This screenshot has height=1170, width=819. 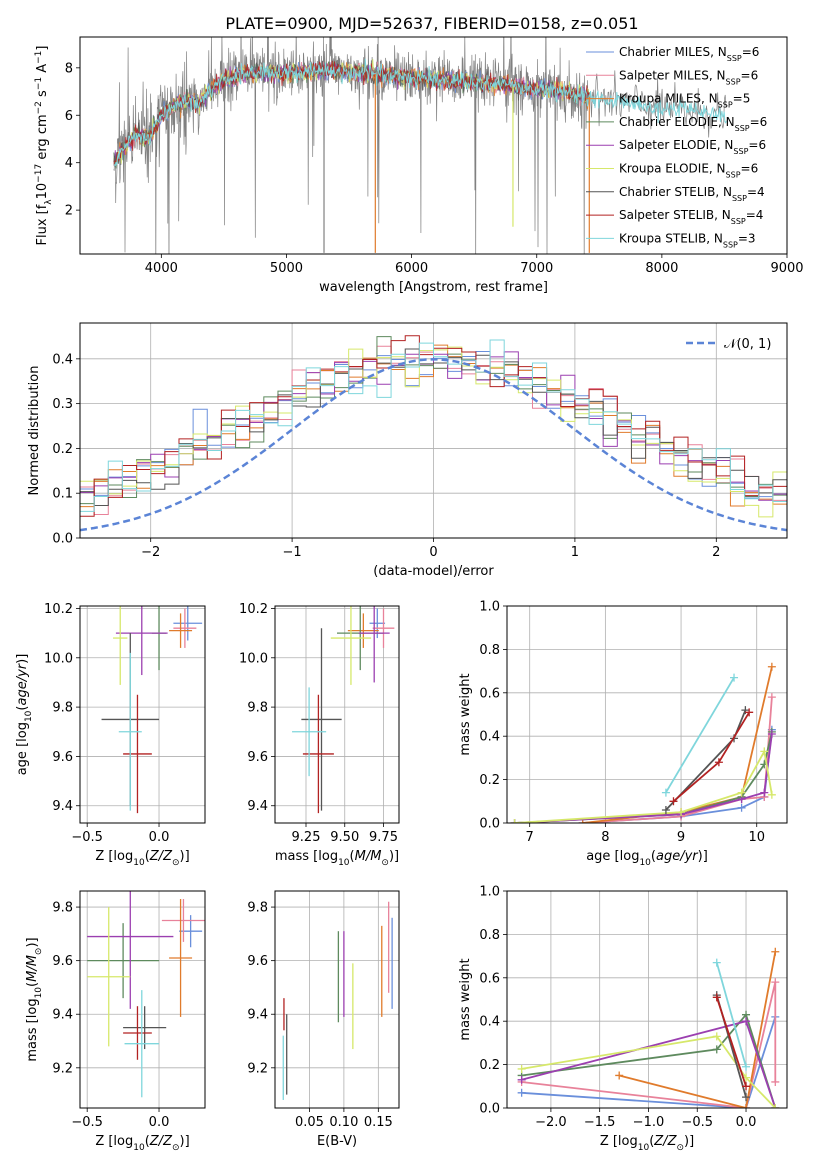 What do you see at coordinates (675, 192) in the screenshot?
I see `legend-model-name: Chabrier STELIB, N` at bounding box center [675, 192].